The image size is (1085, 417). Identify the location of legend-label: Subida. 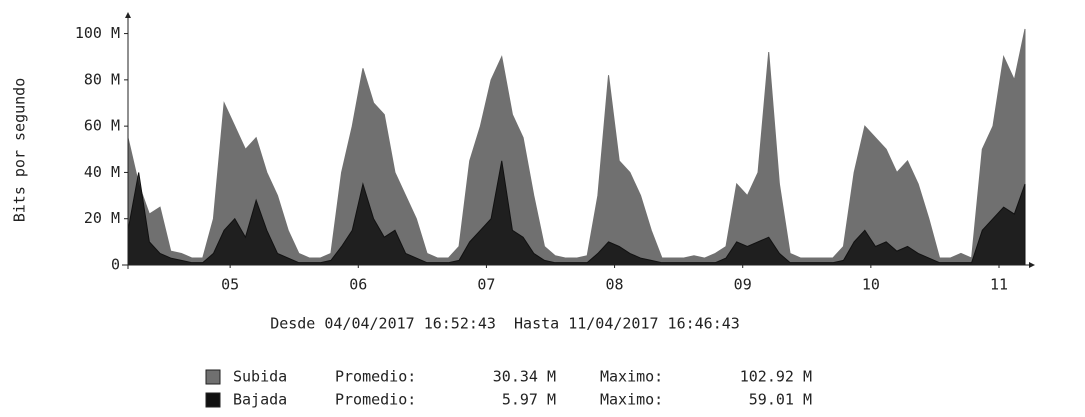
(260, 377).